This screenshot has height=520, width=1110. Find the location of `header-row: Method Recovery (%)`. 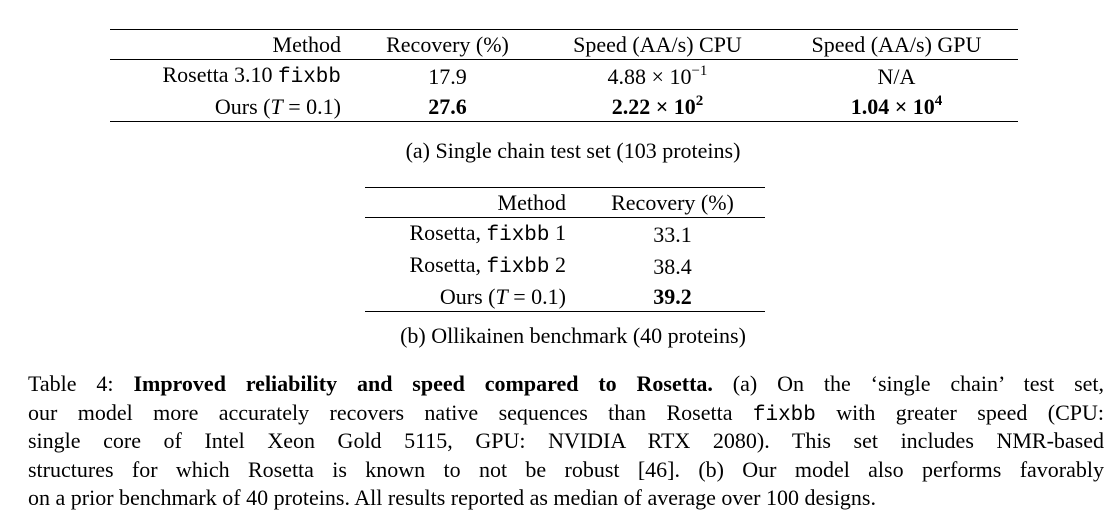

header-row: Method Recovery (%) is located at coordinates (565, 202).